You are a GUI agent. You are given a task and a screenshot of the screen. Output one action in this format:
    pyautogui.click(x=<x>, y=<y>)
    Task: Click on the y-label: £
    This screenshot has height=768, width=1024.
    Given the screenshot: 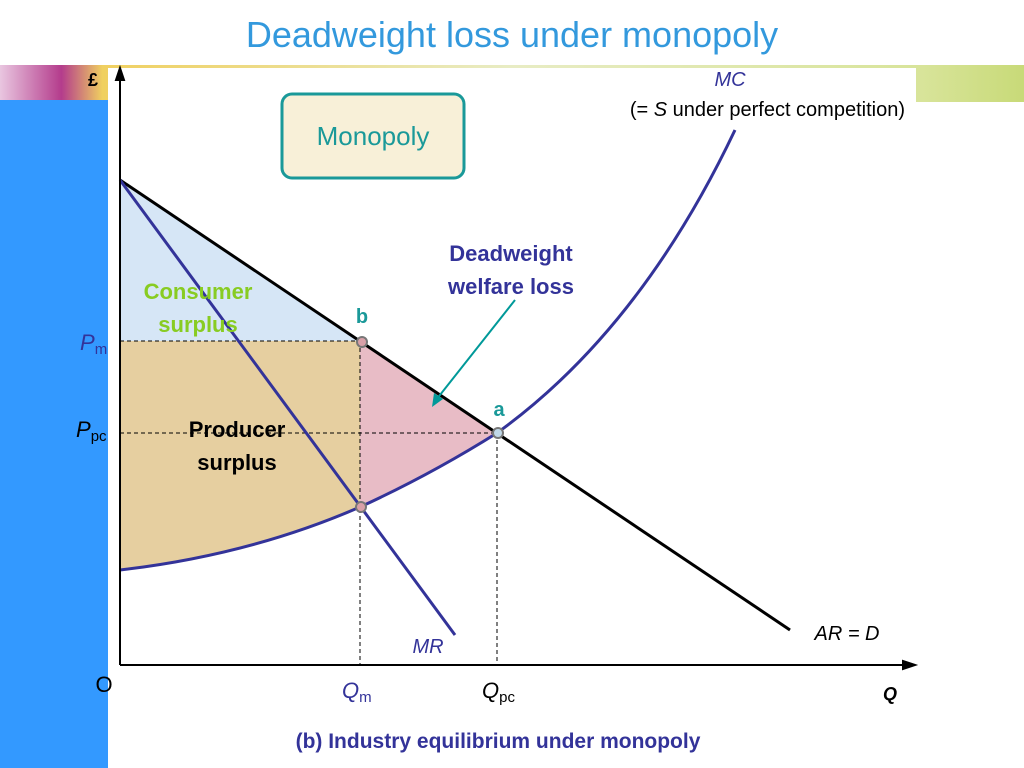 What is the action you would take?
    pyautogui.click(x=93, y=80)
    